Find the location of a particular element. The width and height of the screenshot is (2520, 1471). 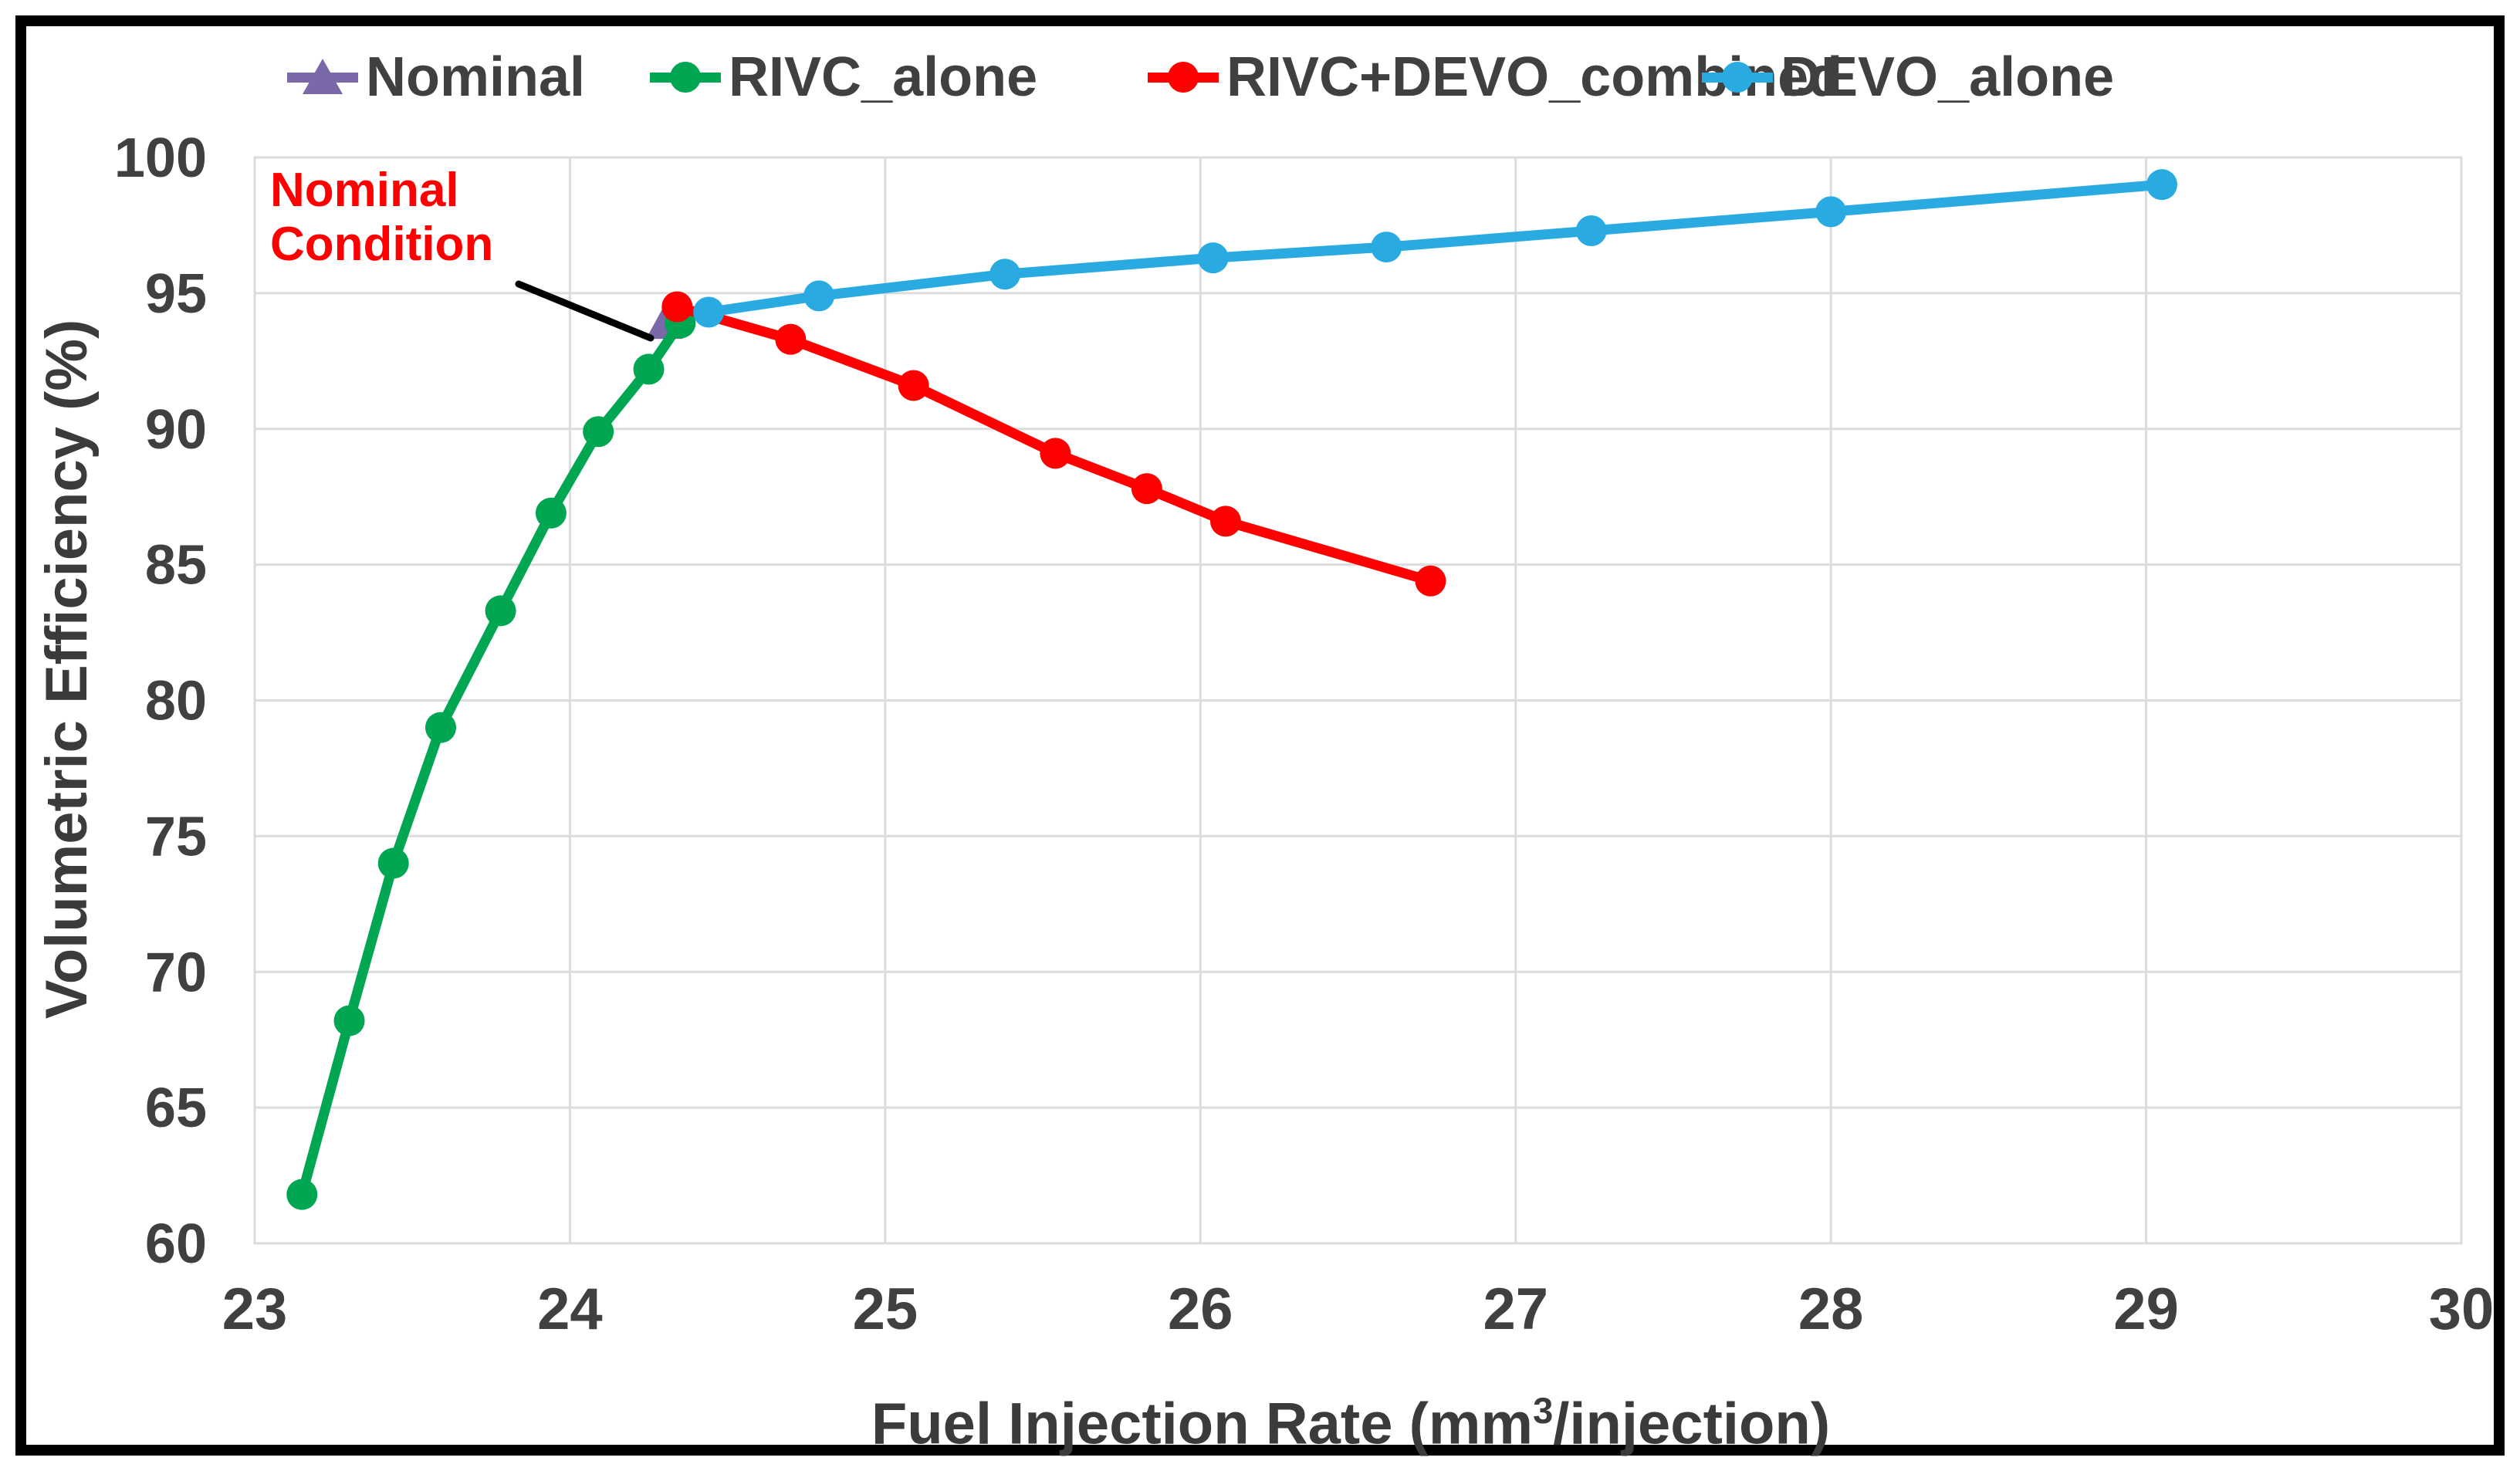

legend-label: DEVO_alone is located at coordinates (1948, 77).